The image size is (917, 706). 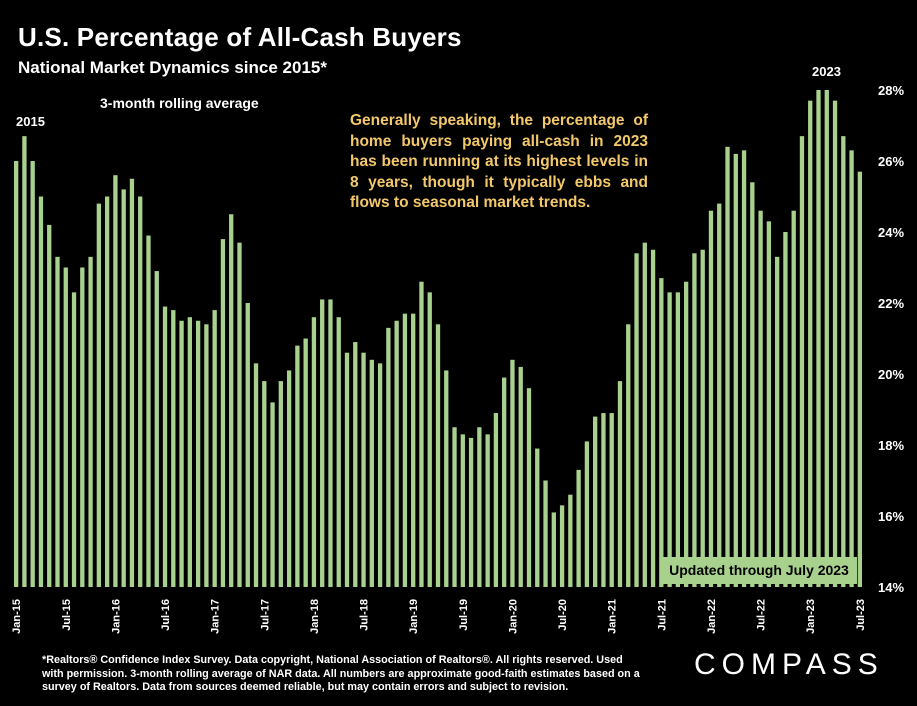 I want to click on x-tick-label: Jul-16, so click(x=166, y=615).